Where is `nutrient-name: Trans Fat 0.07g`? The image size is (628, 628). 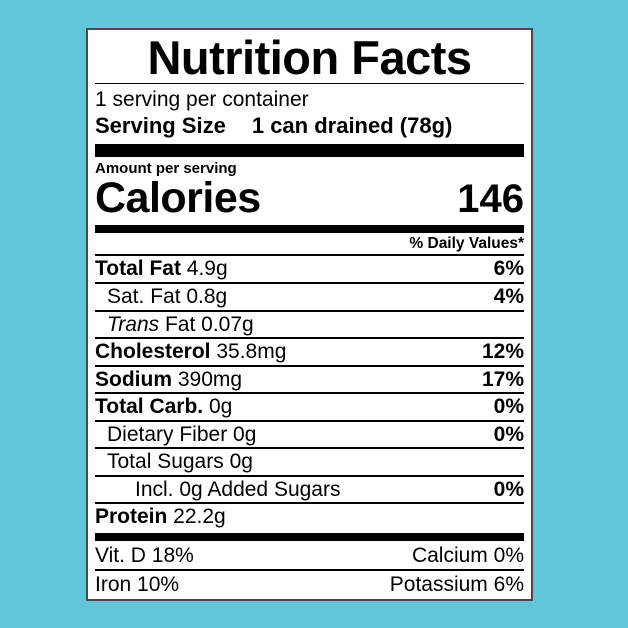 nutrient-name: Trans Fat 0.07g is located at coordinates (180, 324).